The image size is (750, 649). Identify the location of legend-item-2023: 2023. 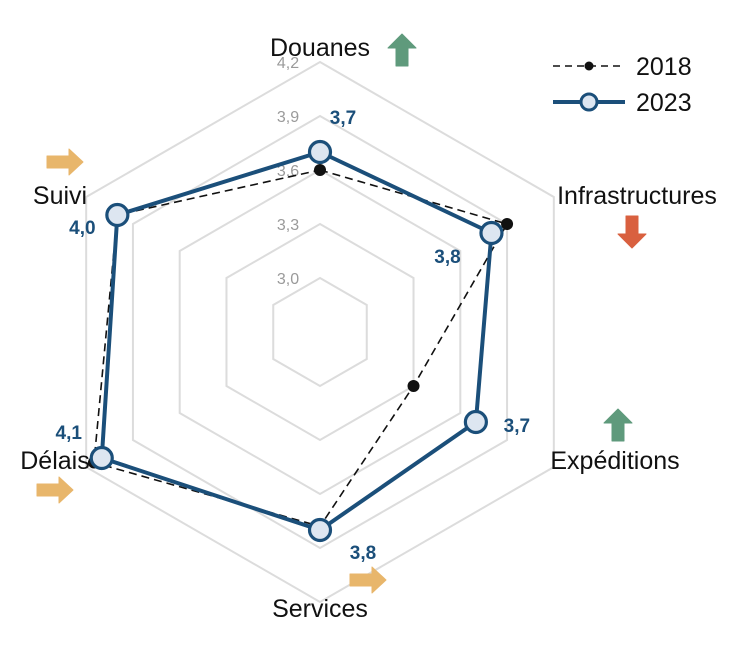
(622, 103).